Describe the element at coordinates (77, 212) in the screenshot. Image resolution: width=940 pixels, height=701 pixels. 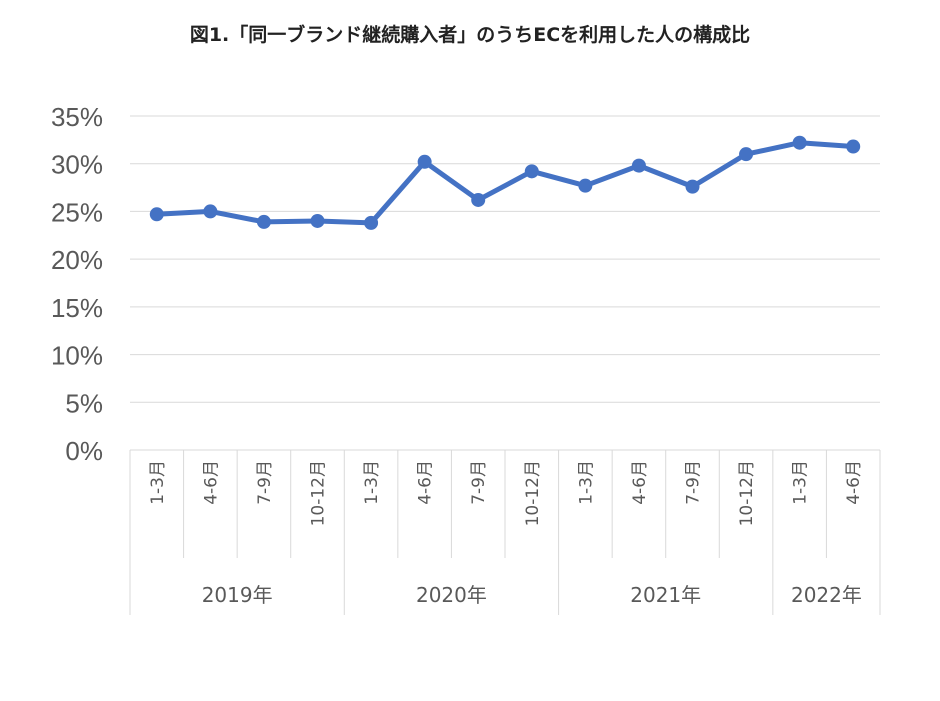
I see `y-tick-label: 25%` at that location.